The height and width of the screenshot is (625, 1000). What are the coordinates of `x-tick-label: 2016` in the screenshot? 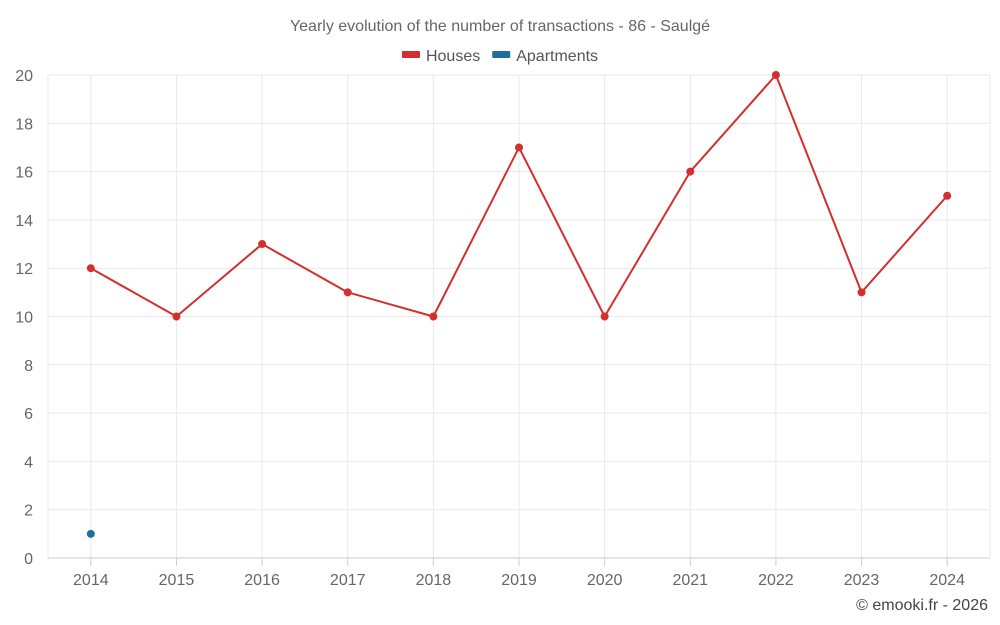 It's located at (262, 580).